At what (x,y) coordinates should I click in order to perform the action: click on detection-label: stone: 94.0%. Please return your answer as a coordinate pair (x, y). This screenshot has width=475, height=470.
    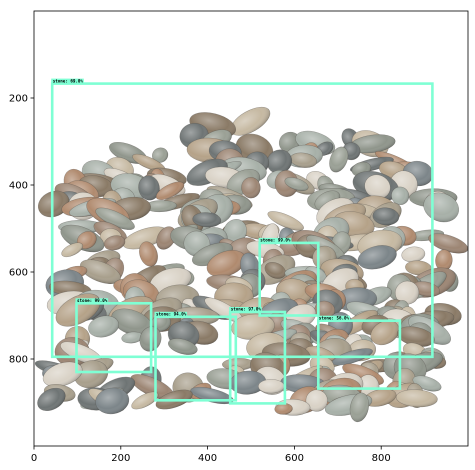
    Looking at the image, I should click on (171, 314).